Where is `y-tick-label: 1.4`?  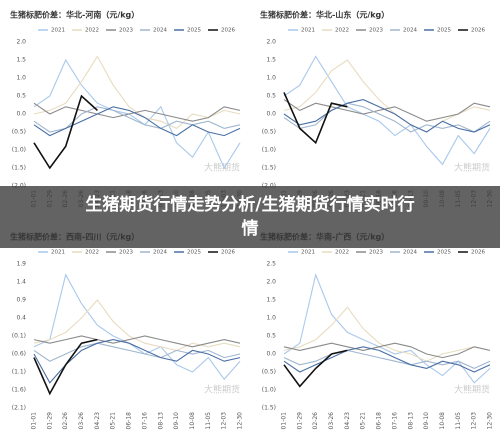 y-tick-label: 1.4 is located at coordinates (21, 282).